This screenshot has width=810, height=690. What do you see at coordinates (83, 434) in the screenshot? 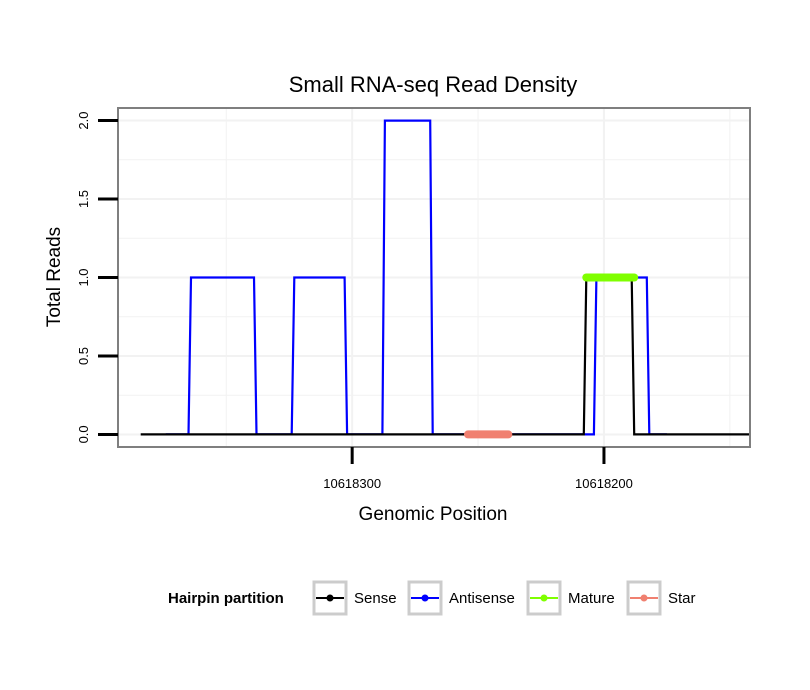
I see `y-tick-label: 0.0` at bounding box center [83, 434].